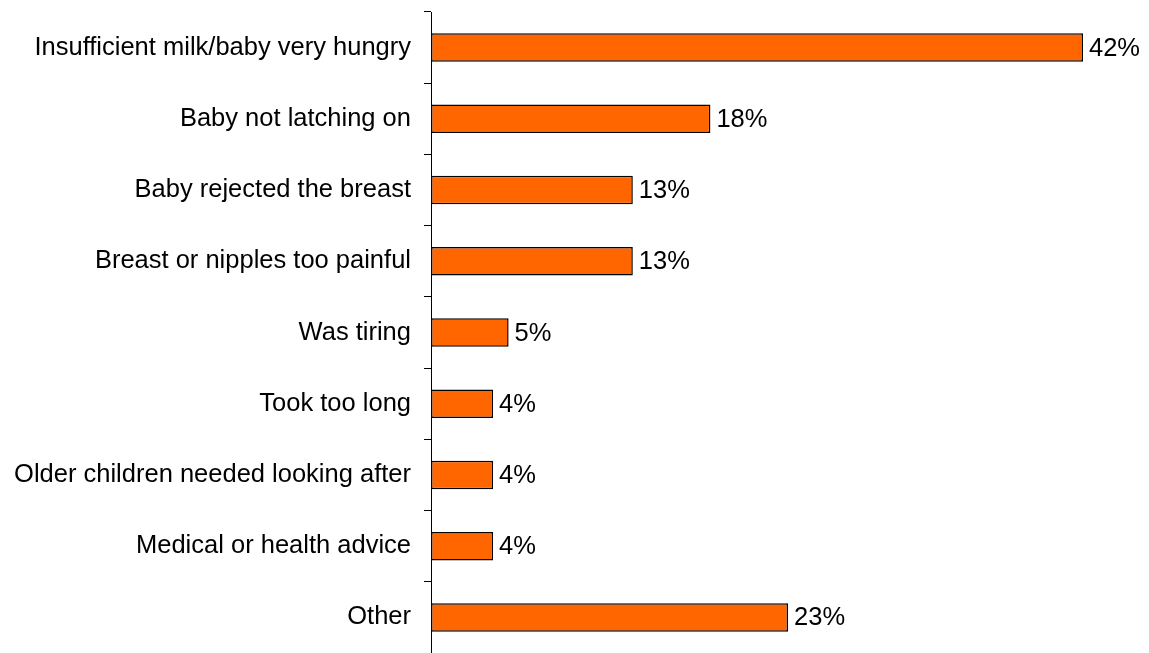 The width and height of the screenshot is (1149, 653). Describe the element at coordinates (272, 188) in the screenshot. I see `y-tick-label: Baby rejected the breast` at that location.